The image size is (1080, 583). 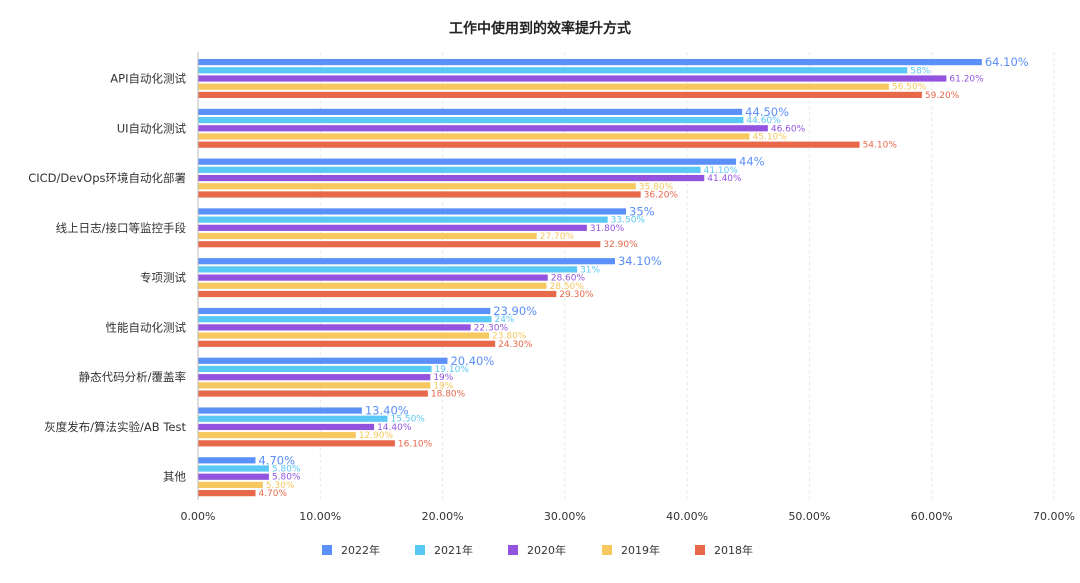 What do you see at coordinates (642, 211) in the screenshot?
I see `data-label: 35%` at bounding box center [642, 211].